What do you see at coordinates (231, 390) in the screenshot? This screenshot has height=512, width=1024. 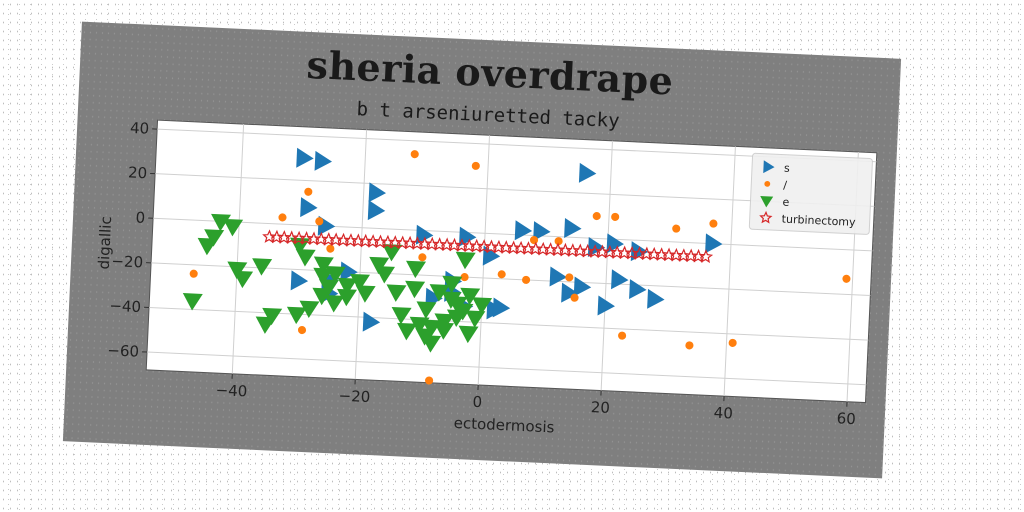 I see `x-tick-label: −40` at bounding box center [231, 390].